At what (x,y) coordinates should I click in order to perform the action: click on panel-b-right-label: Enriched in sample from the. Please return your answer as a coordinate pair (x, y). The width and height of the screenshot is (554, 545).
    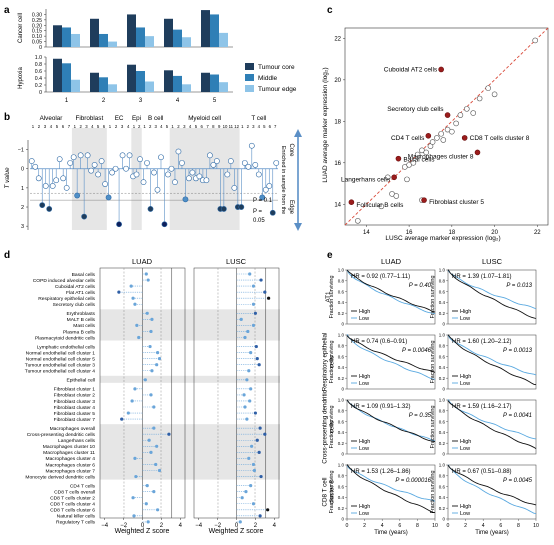
    Looking at the image, I should click on (283, 180).